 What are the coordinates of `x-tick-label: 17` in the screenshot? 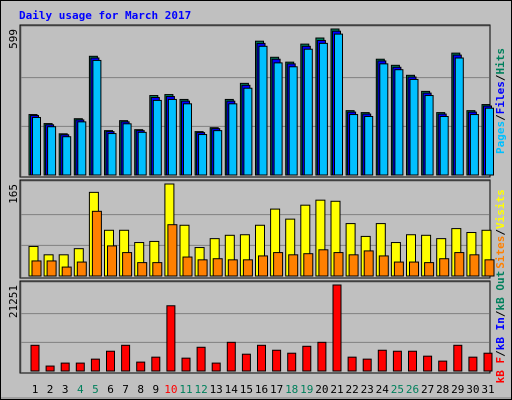 It's located at (276, 389).